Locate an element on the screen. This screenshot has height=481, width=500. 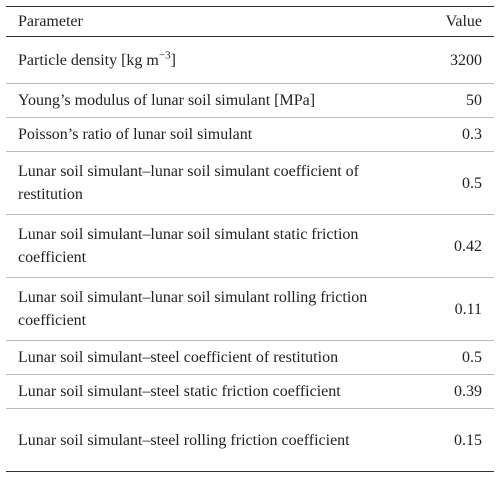
value-cell: 3200 is located at coordinates (447, 60).